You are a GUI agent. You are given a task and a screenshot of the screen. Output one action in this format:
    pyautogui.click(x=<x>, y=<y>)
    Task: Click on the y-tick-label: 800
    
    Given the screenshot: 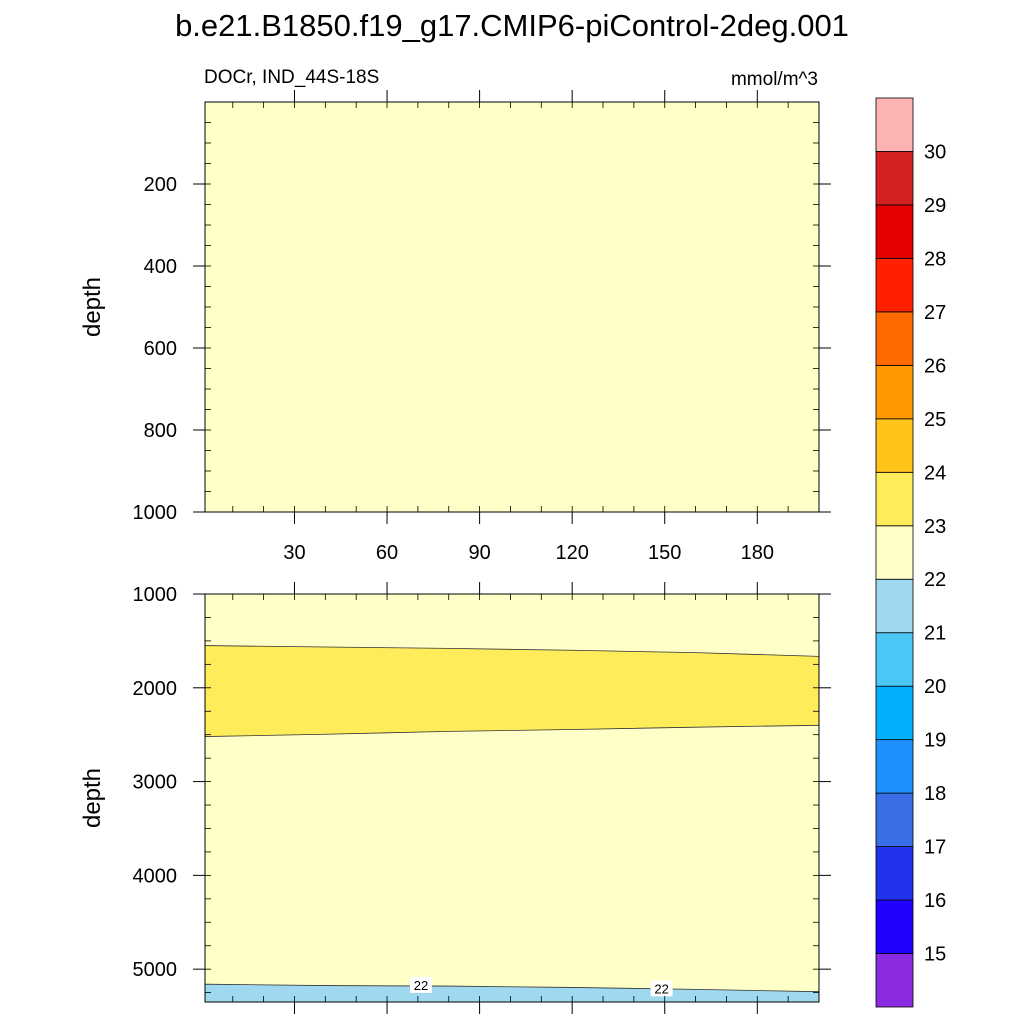 What is the action you would take?
    pyautogui.click(x=160, y=431)
    